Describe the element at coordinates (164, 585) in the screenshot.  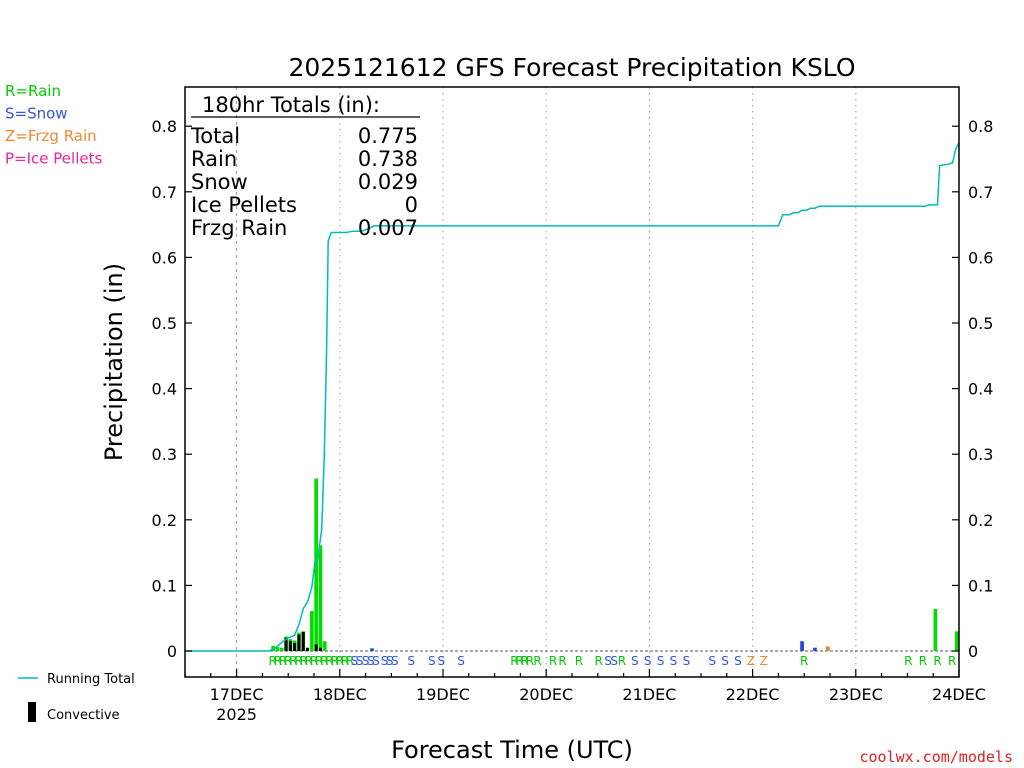
I see `y-tick-label-left: 0.1` at that location.